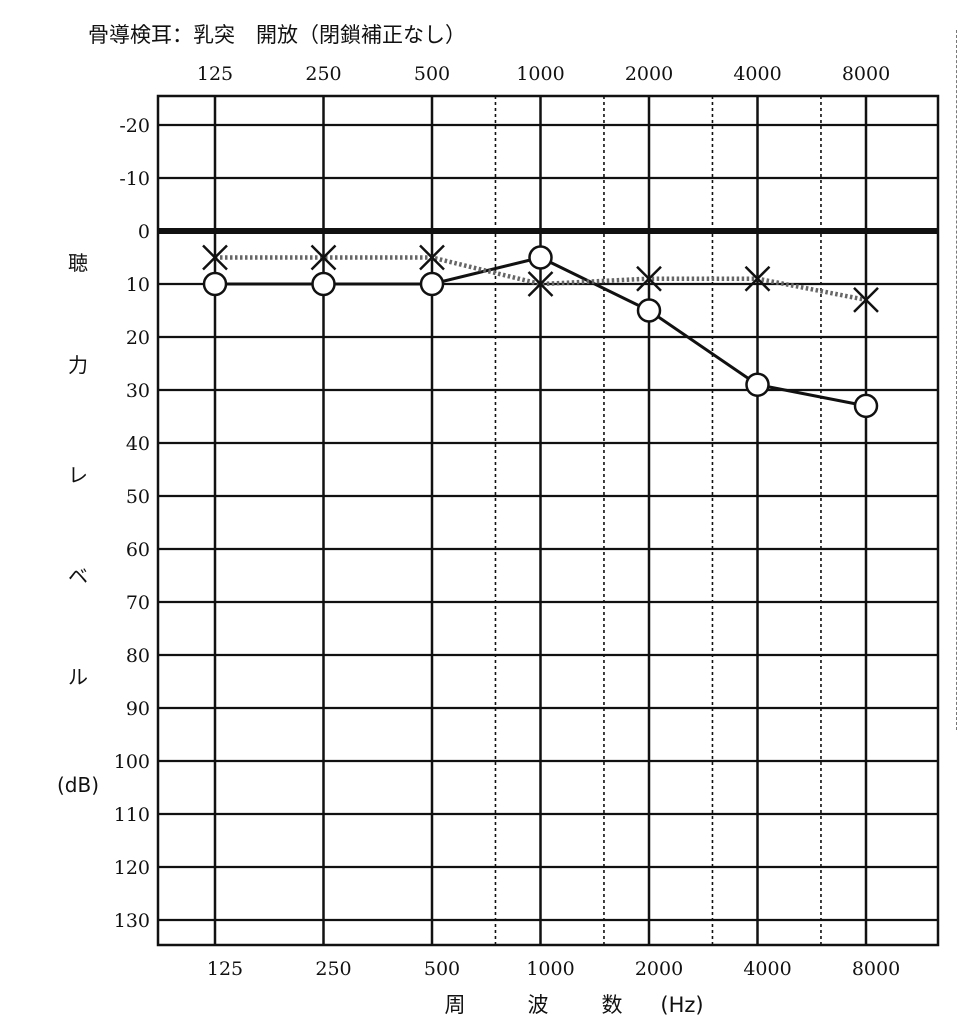 This screenshot has width=965, height=1024. What do you see at coordinates (866, 74) in the screenshot?
I see `x-tick-label-top: 8000` at bounding box center [866, 74].